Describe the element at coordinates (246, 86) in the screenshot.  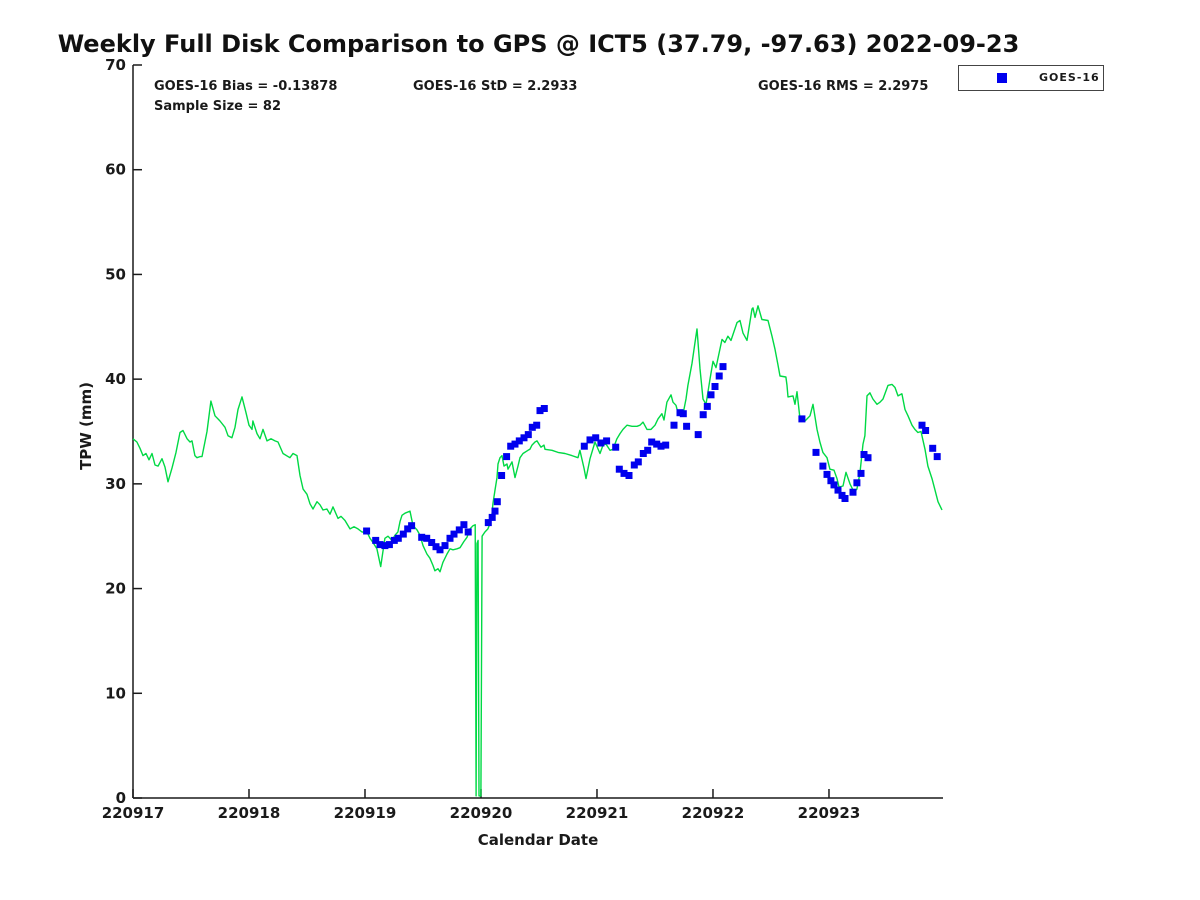
I see `stat-bias: GOES-16 Bias = -0.13878` at that location.